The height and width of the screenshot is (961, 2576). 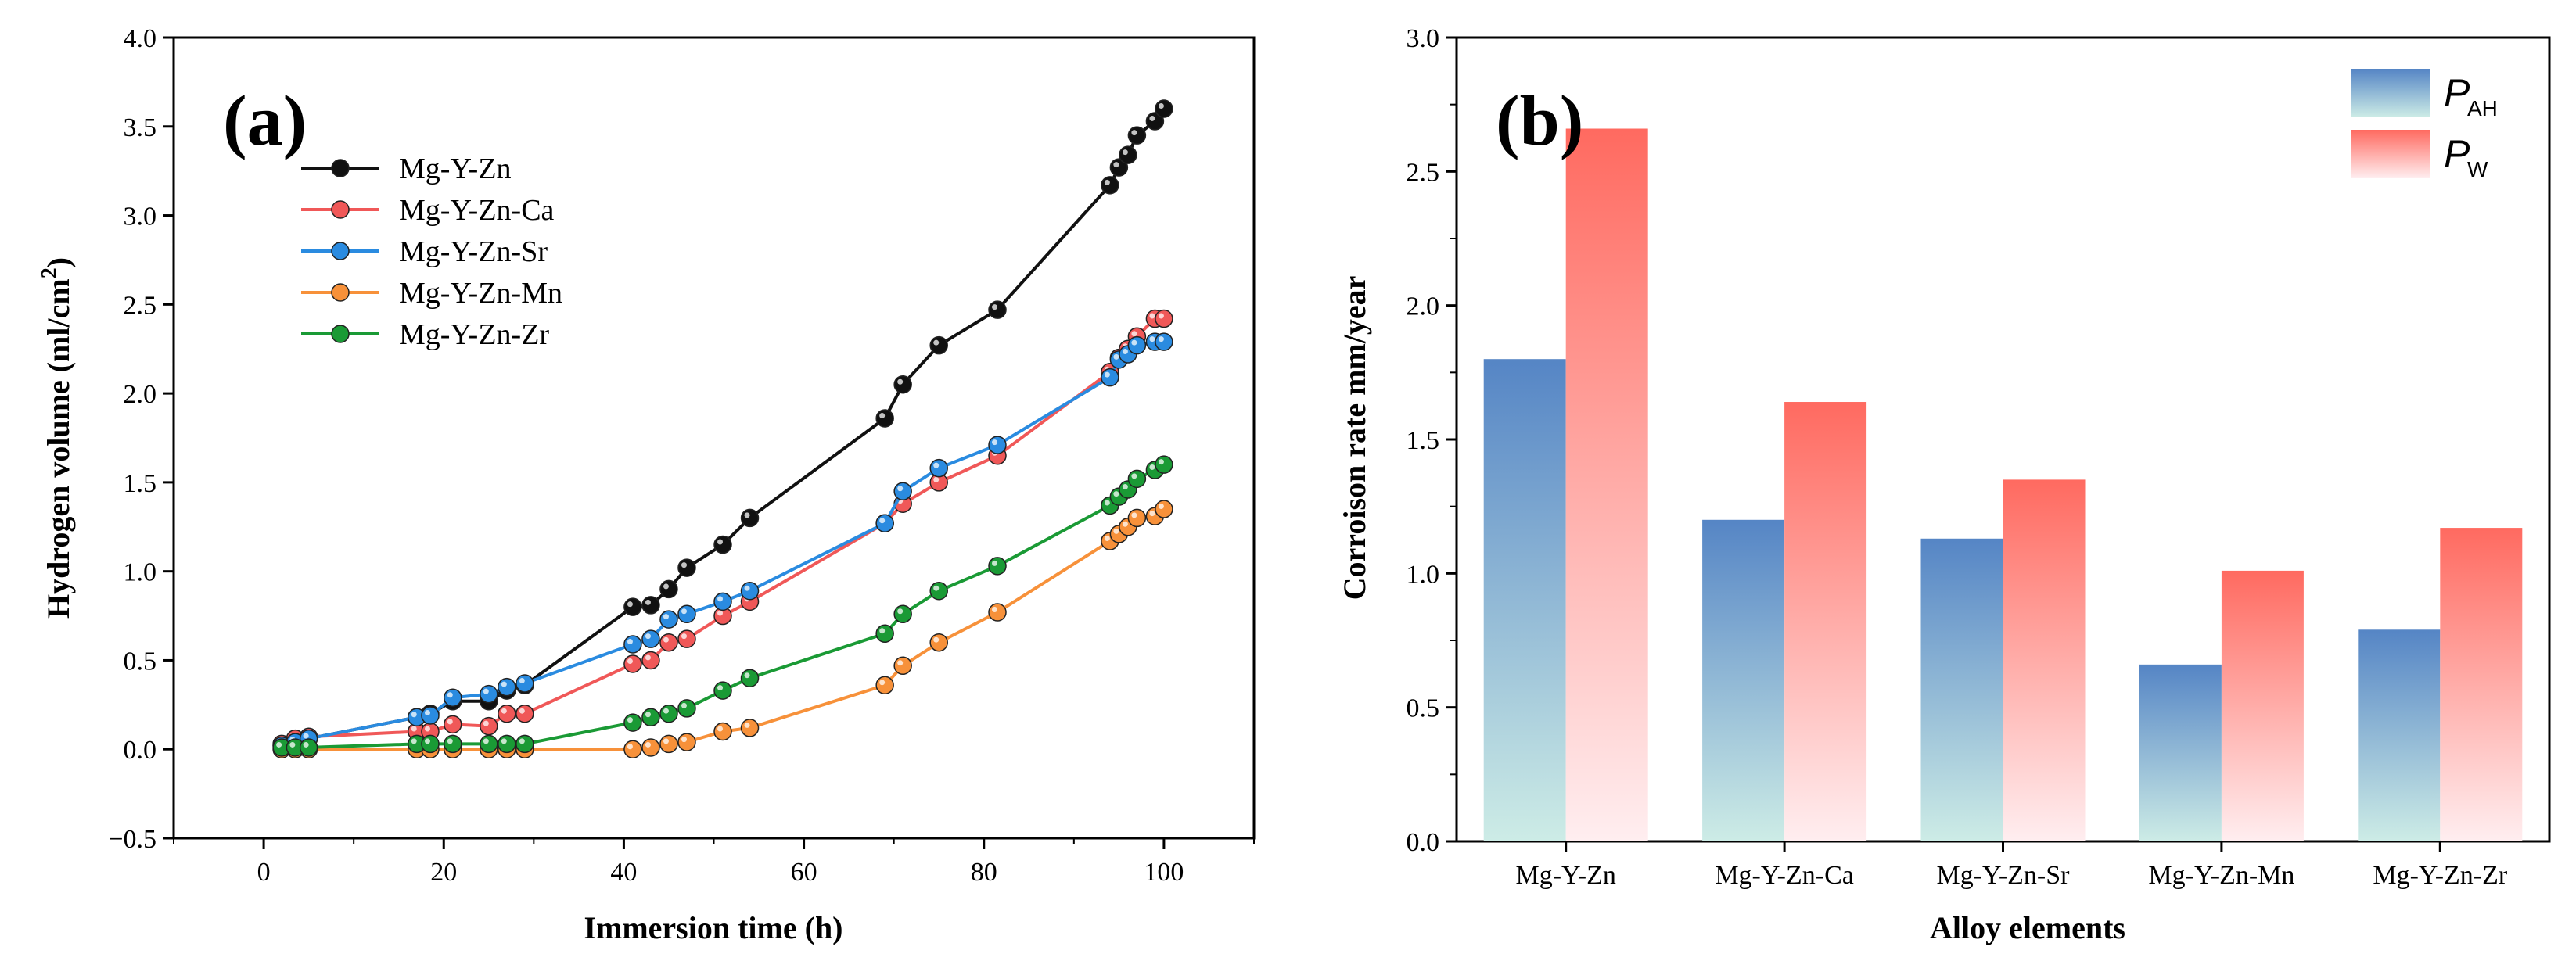 I want to click on legend-entry: Mg-Y-Zn-Sr, so click(x=425, y=251).